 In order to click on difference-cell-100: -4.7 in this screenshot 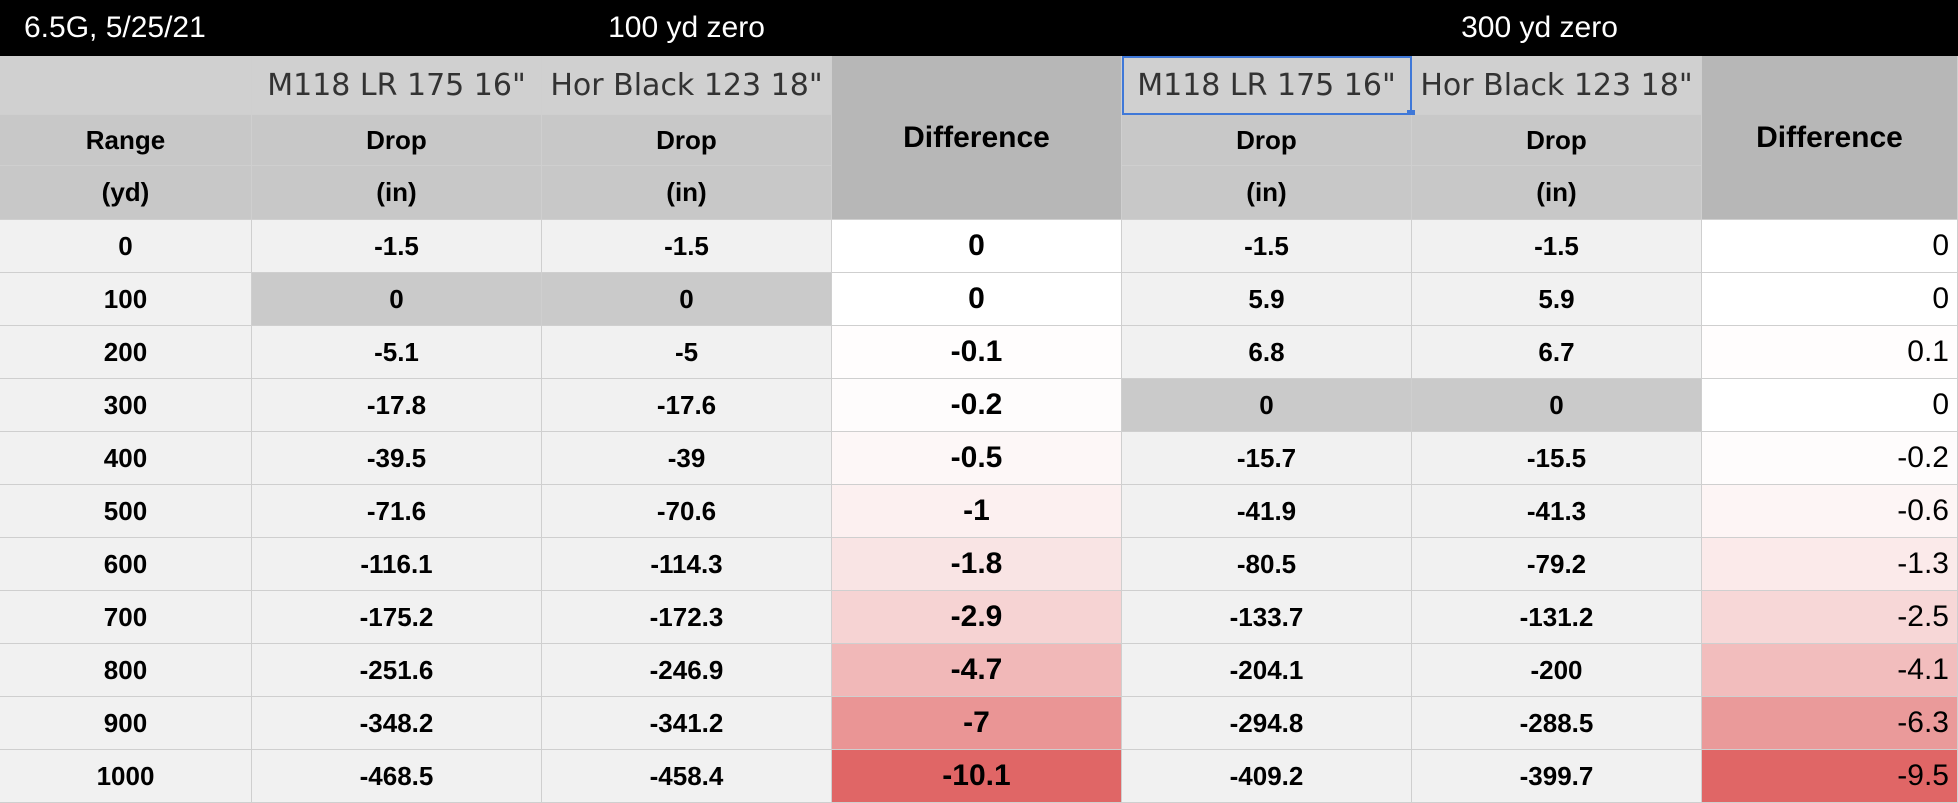, I will do `click(977, 670)`.